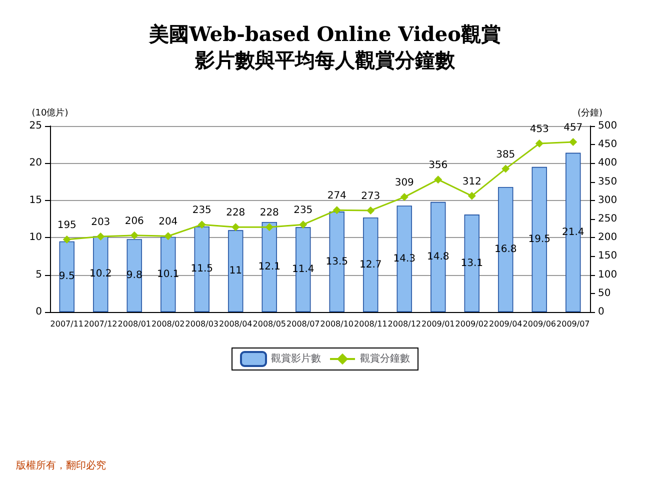 The image size is (650, 485). What do you see at coordinates (385, 358) in the screenshot?
I see `legend-label: 觀賞分鐘數` at bounding box center [385, 358].